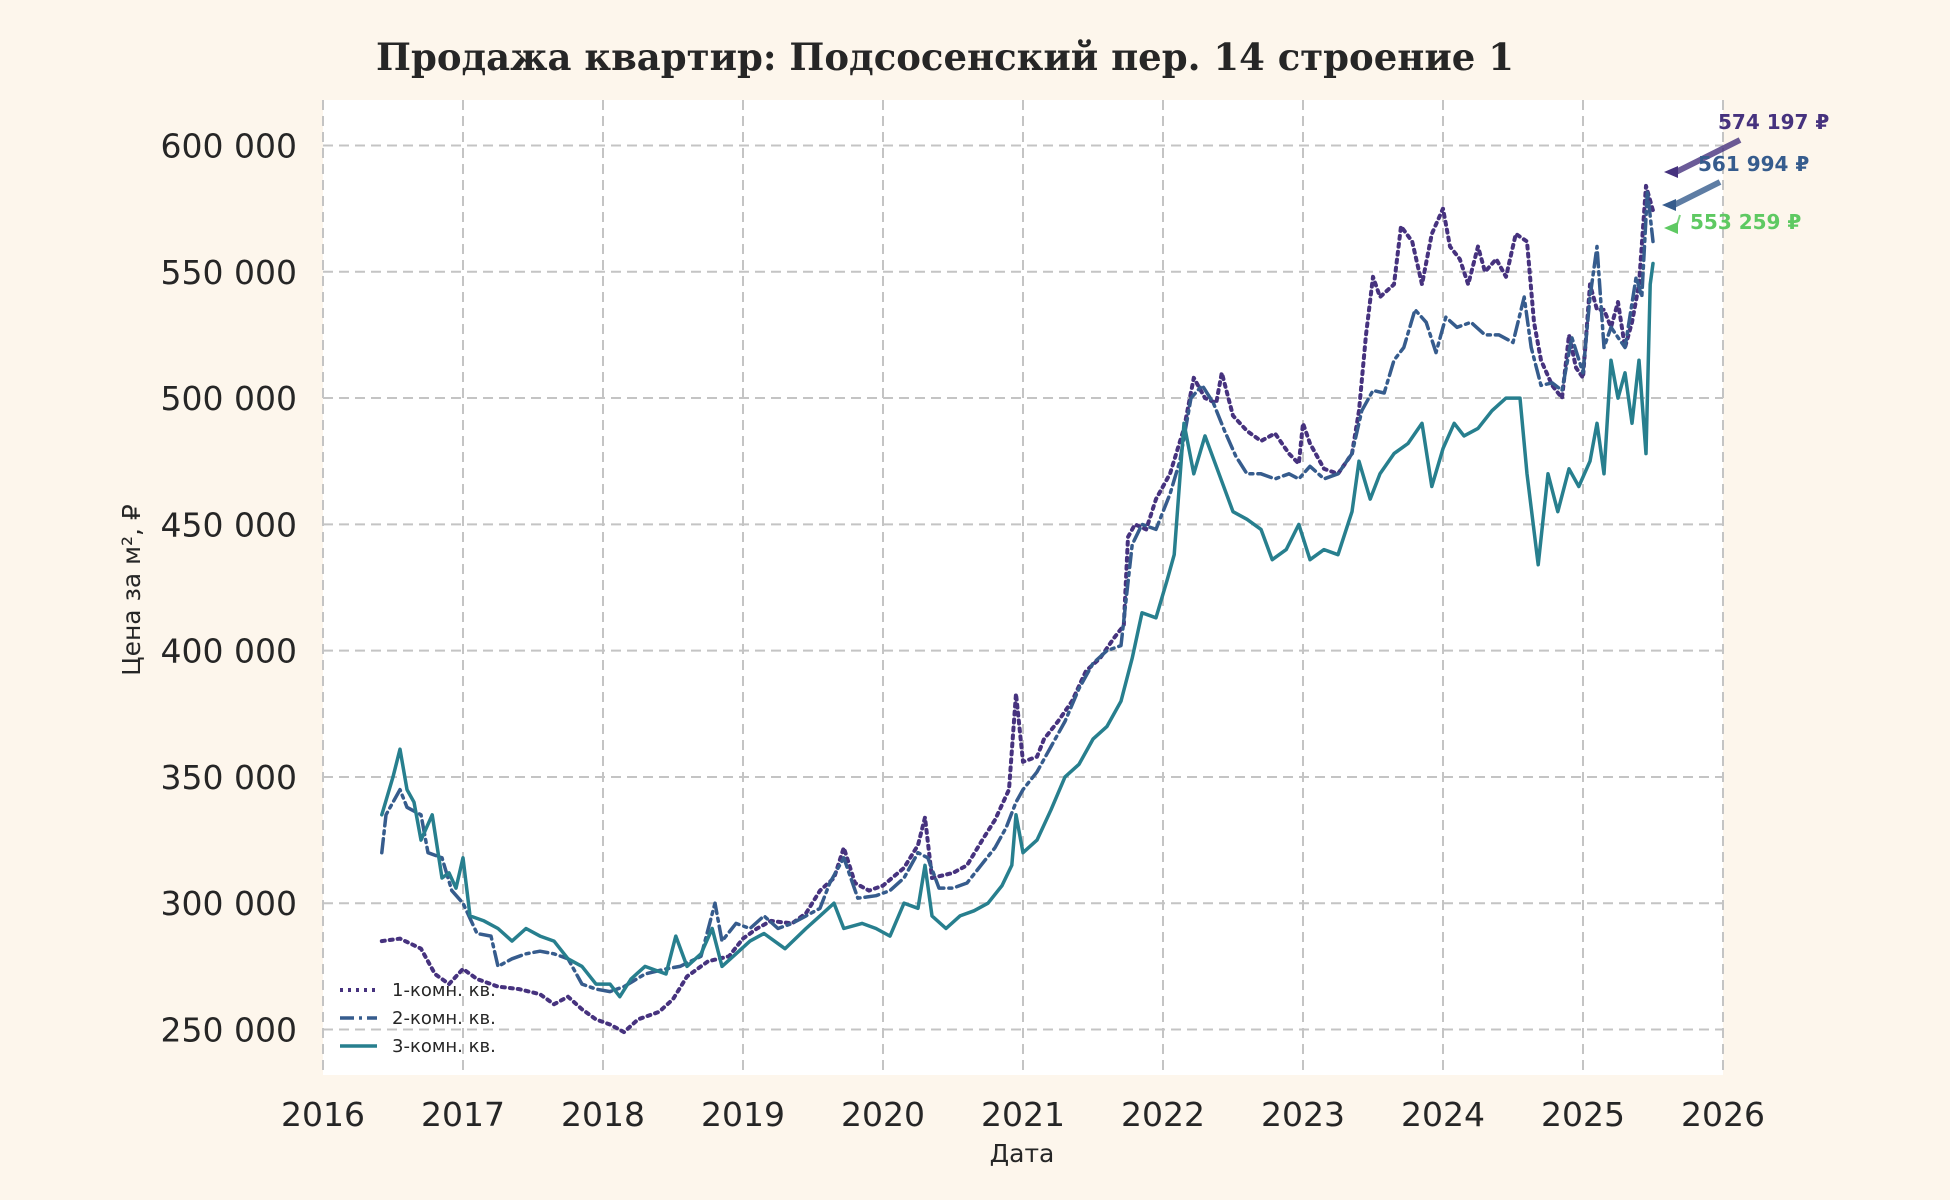 The height and width of the screenshot is (1200, 1950). Describe the element at coordinates (1745, 222) in the screenshot. I see `last-value-label: 553 259 ₽` at that location.